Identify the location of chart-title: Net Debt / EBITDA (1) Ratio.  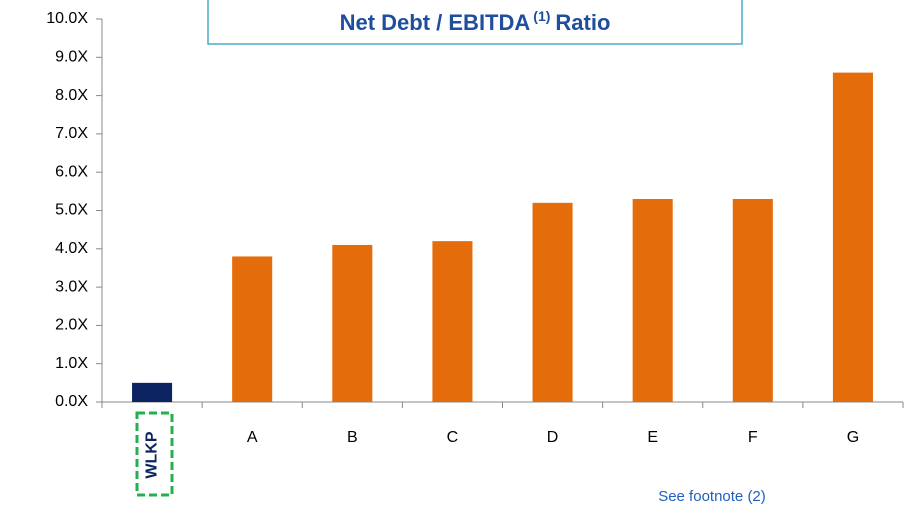
(475, 21).